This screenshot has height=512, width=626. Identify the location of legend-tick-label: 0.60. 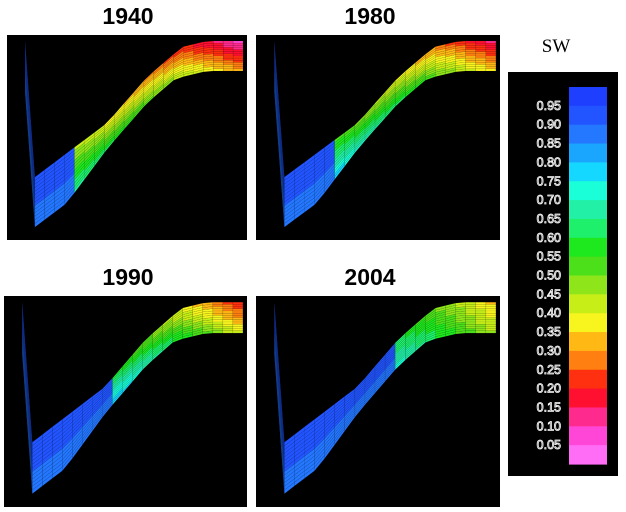
(549, 238).